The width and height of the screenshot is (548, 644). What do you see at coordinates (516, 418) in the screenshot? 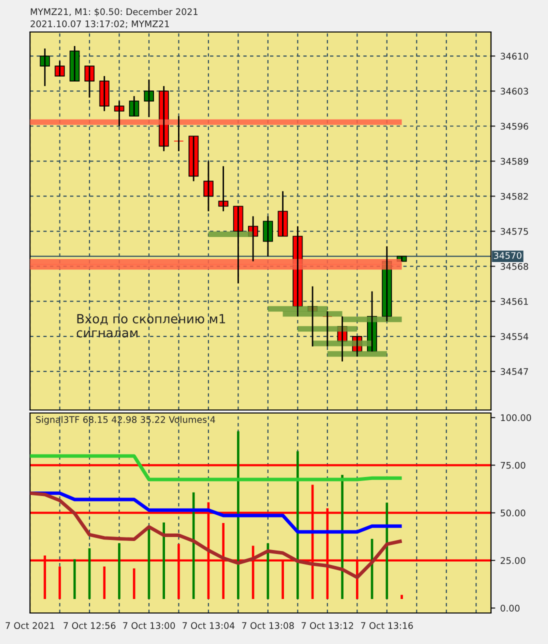
I see `y-tick-label: 100.00` at bounding box center [516, 418].